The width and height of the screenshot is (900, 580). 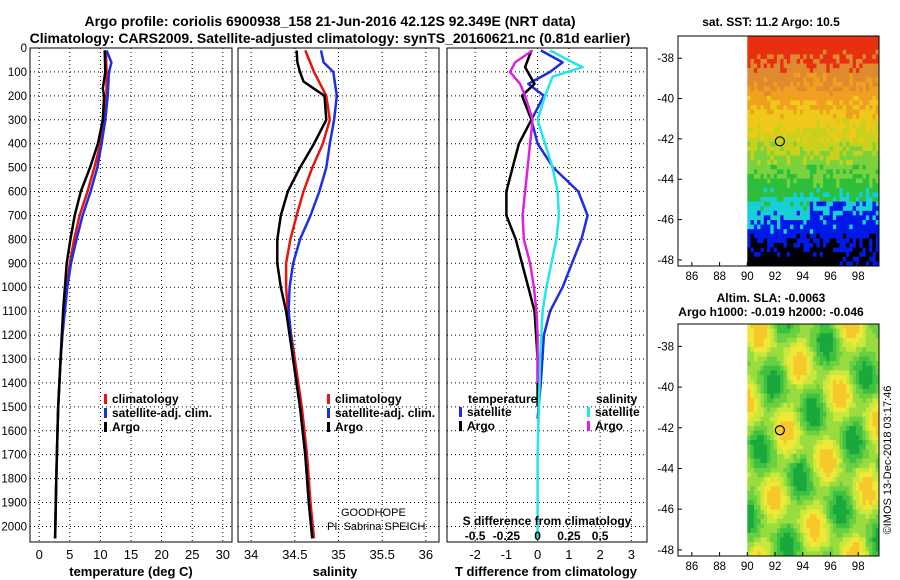 What do you see at coordinates (665, 140) in the screenshot?
I see `map-y-tick-label: -42` at bounding box center [665, 140].